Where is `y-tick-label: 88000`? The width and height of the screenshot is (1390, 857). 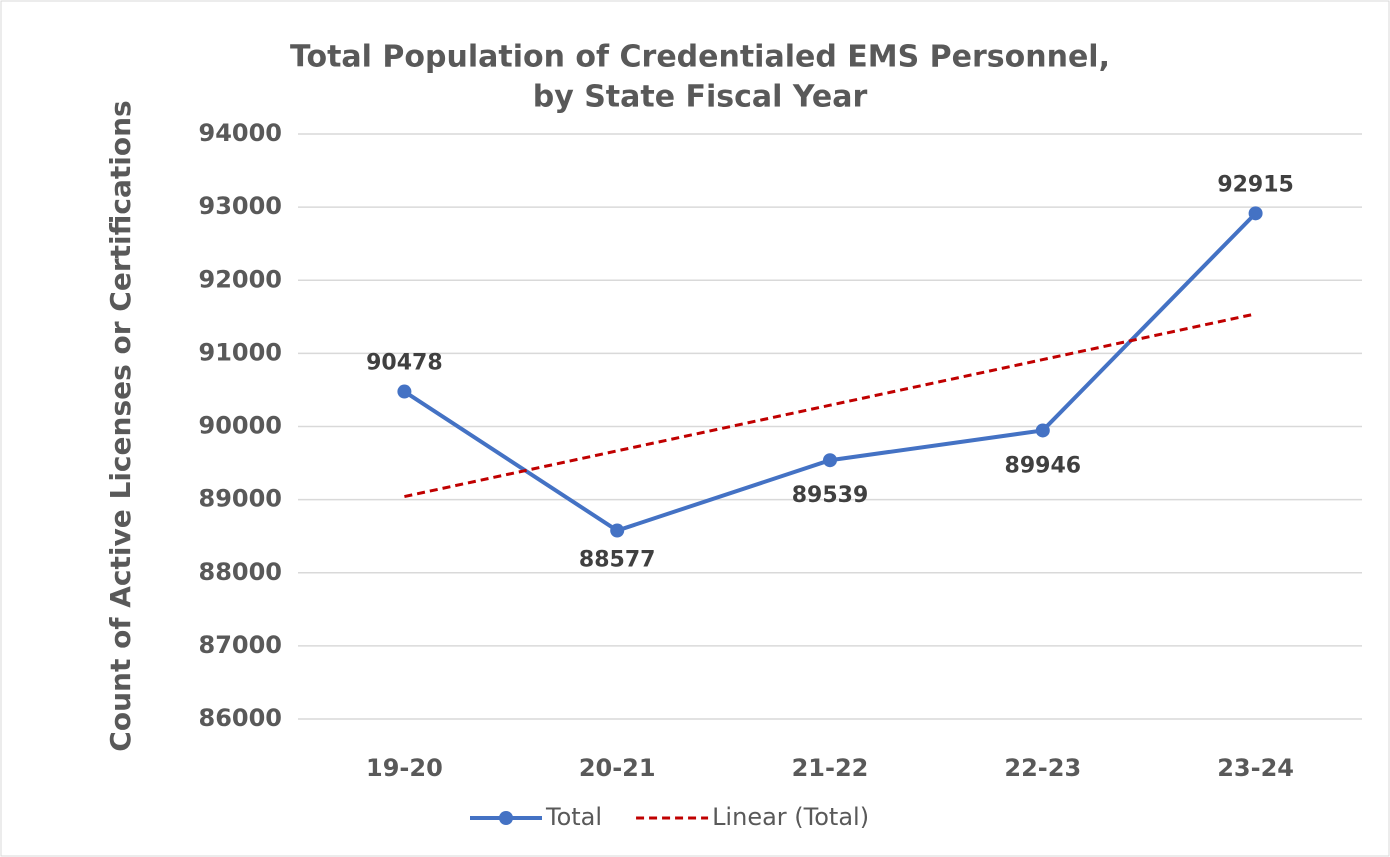
y-tick-label: 88000 is located at coordinates (241, 572).